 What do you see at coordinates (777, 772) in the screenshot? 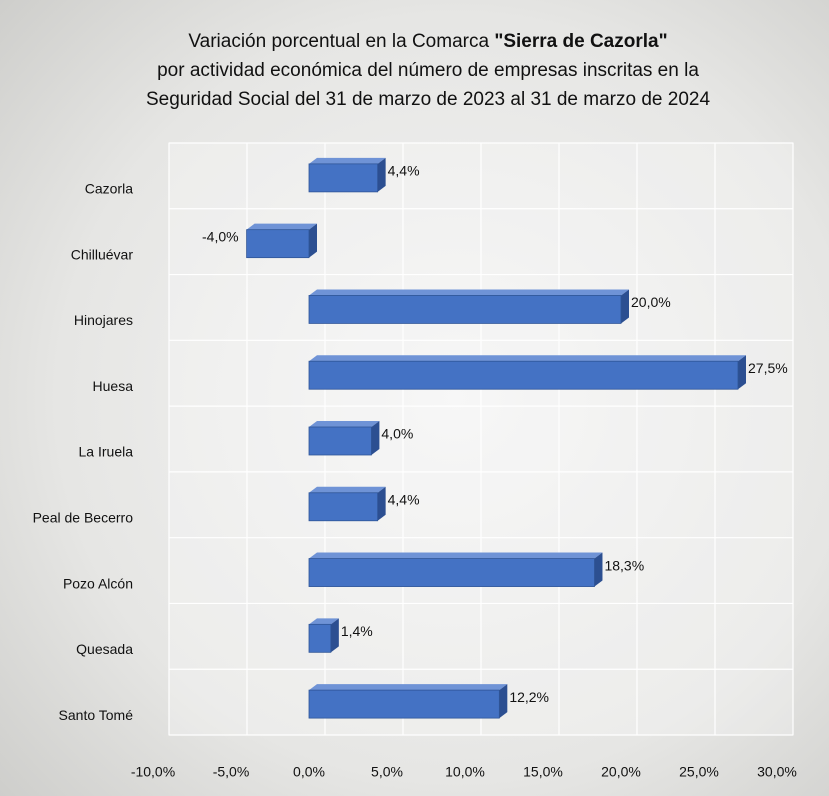
I see `x-tick-label: 30,0%` at bounding box center [777, 772].